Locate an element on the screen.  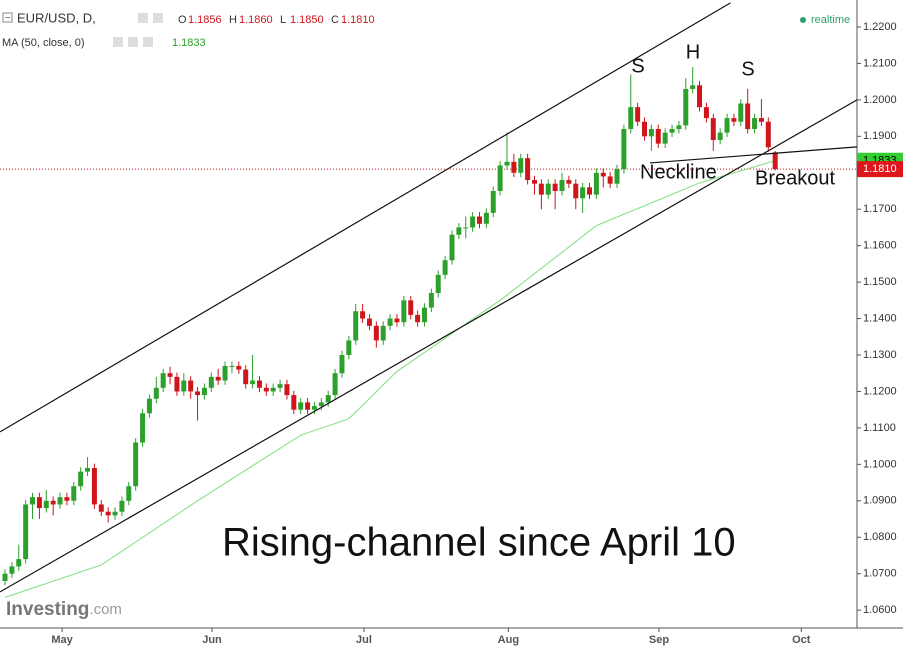
x-tick-label: Oct is located at coordinates (801, 640).